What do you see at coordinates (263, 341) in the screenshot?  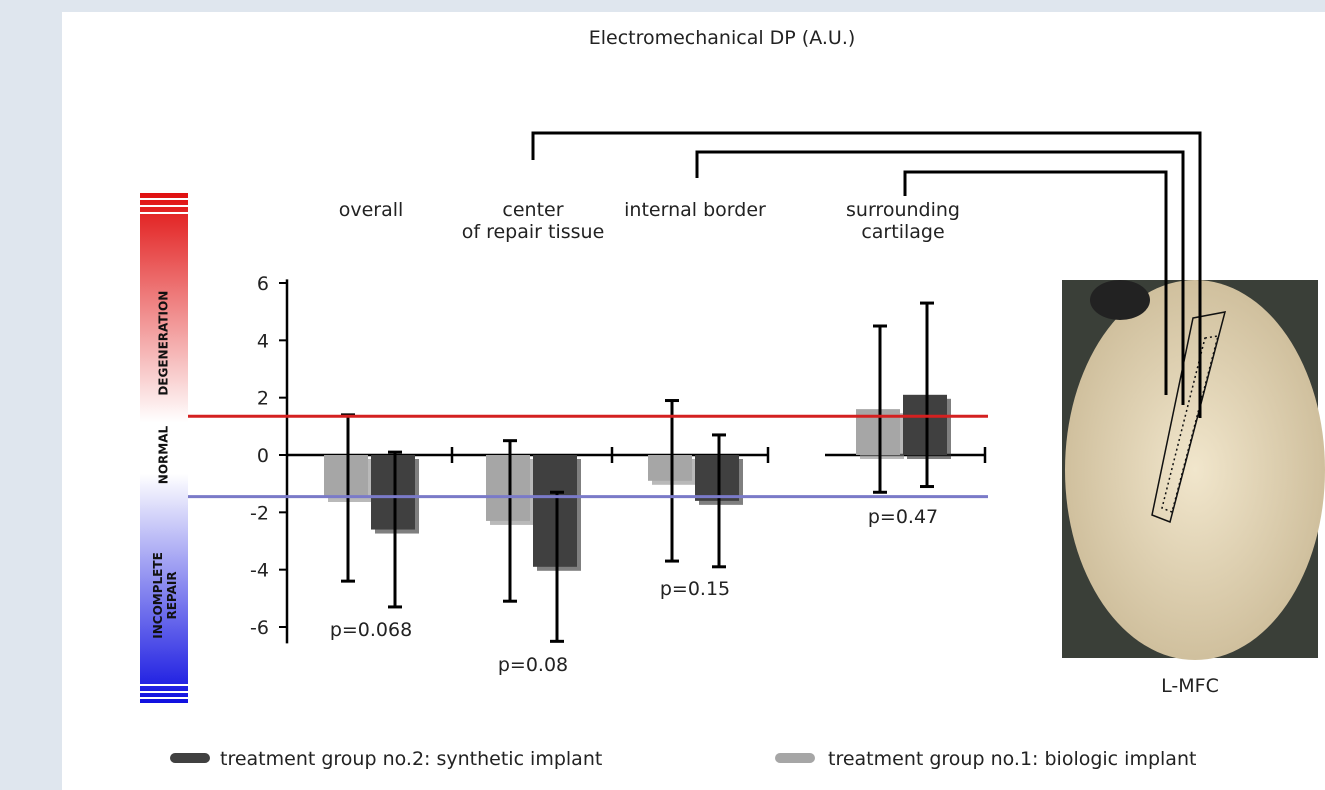 I see `y-tick-label: 4` at bounding box center [263, 341].